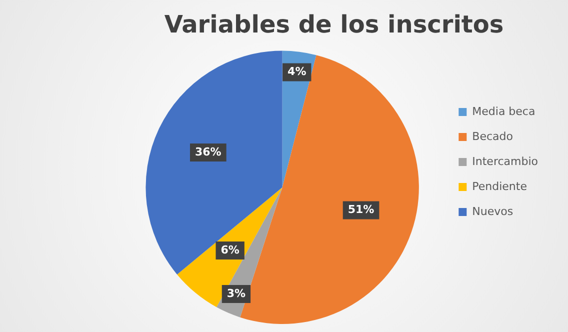 The height and width of the screenshot is (332, 568). Describe the element at coordinates (504, 111) in the screenshot. I see `legend-label: Media beca` at that location.